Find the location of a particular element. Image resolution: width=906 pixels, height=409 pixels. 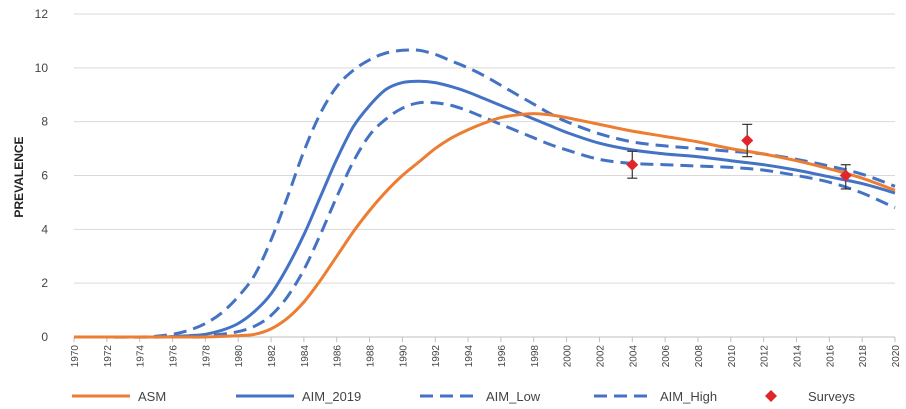

x-tick-label: 1980 is located at coordinates (239, 356).